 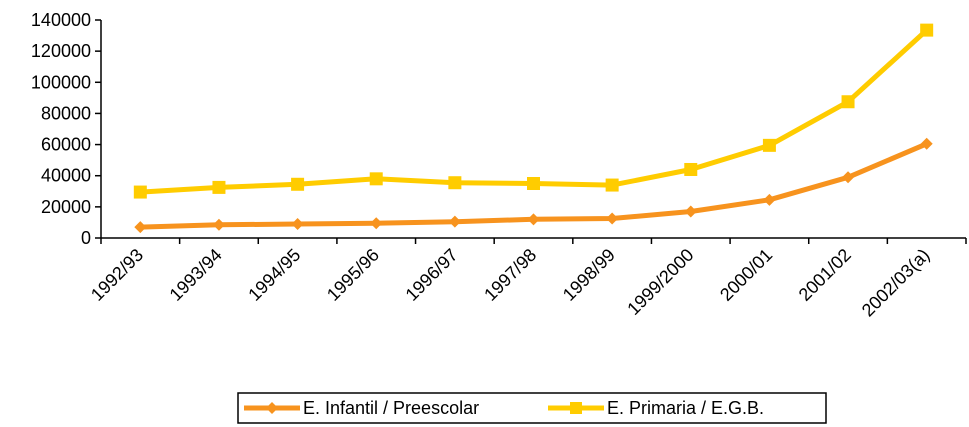 I want to click on legend-label-infantil: E. Infantil / Preescolar, so click(x=391, y=408).